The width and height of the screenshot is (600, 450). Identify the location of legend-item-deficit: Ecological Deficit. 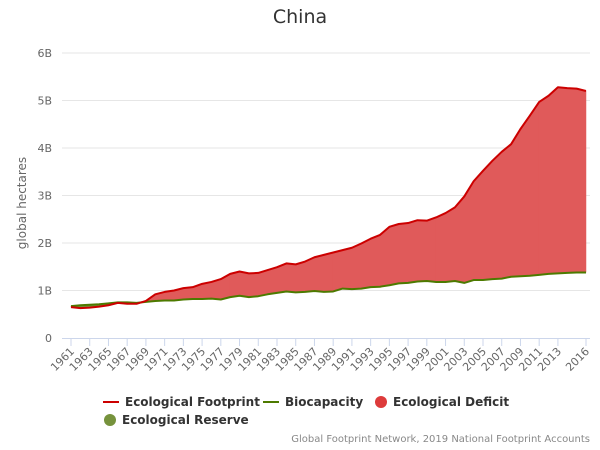
(442, 402).